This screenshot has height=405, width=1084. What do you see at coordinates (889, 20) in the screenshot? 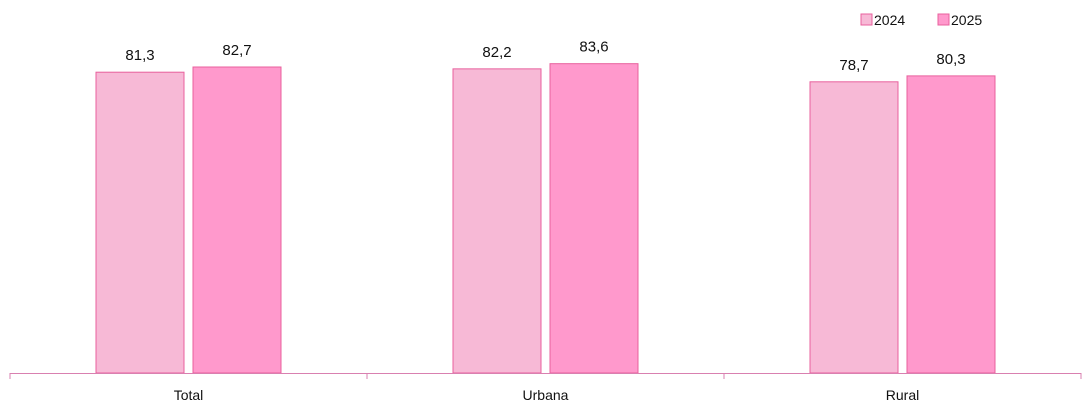
I see `legend-label-2024: 2024` at bounding box center [889, 20].